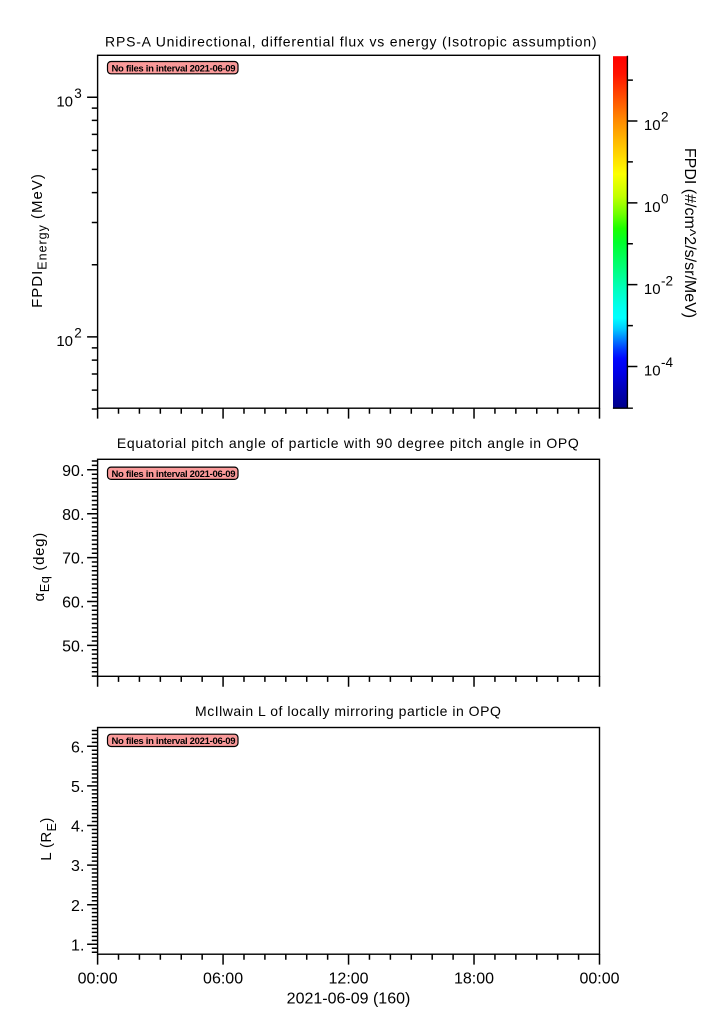  Describe the element at coordinates (77, 827) in the screenshot. I see `svg-text: 4.` at that location.